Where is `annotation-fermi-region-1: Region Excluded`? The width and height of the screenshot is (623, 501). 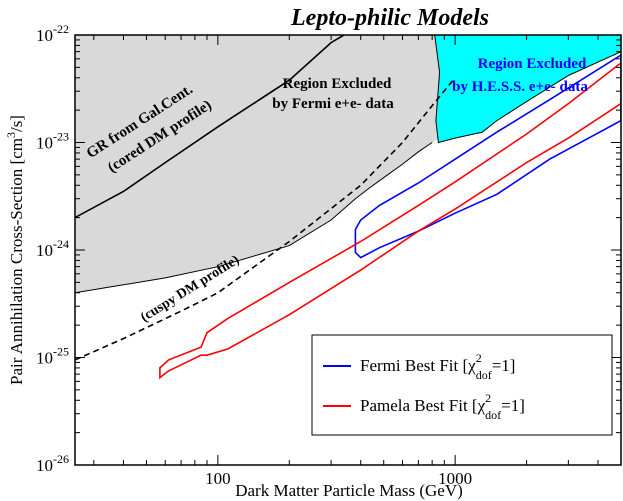
annotation-fermi-region-1: Region Excluded is located at coordinates (337, 84).